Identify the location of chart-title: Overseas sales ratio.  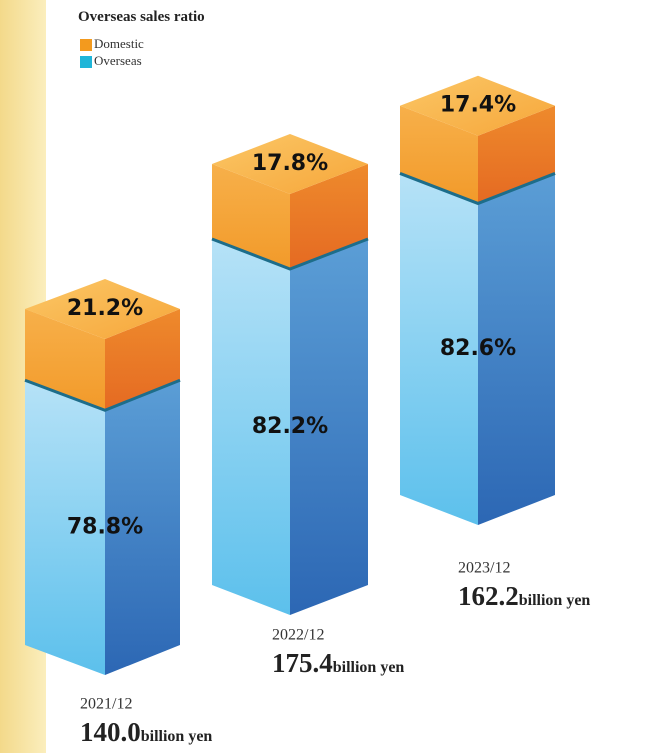
(141, 17).